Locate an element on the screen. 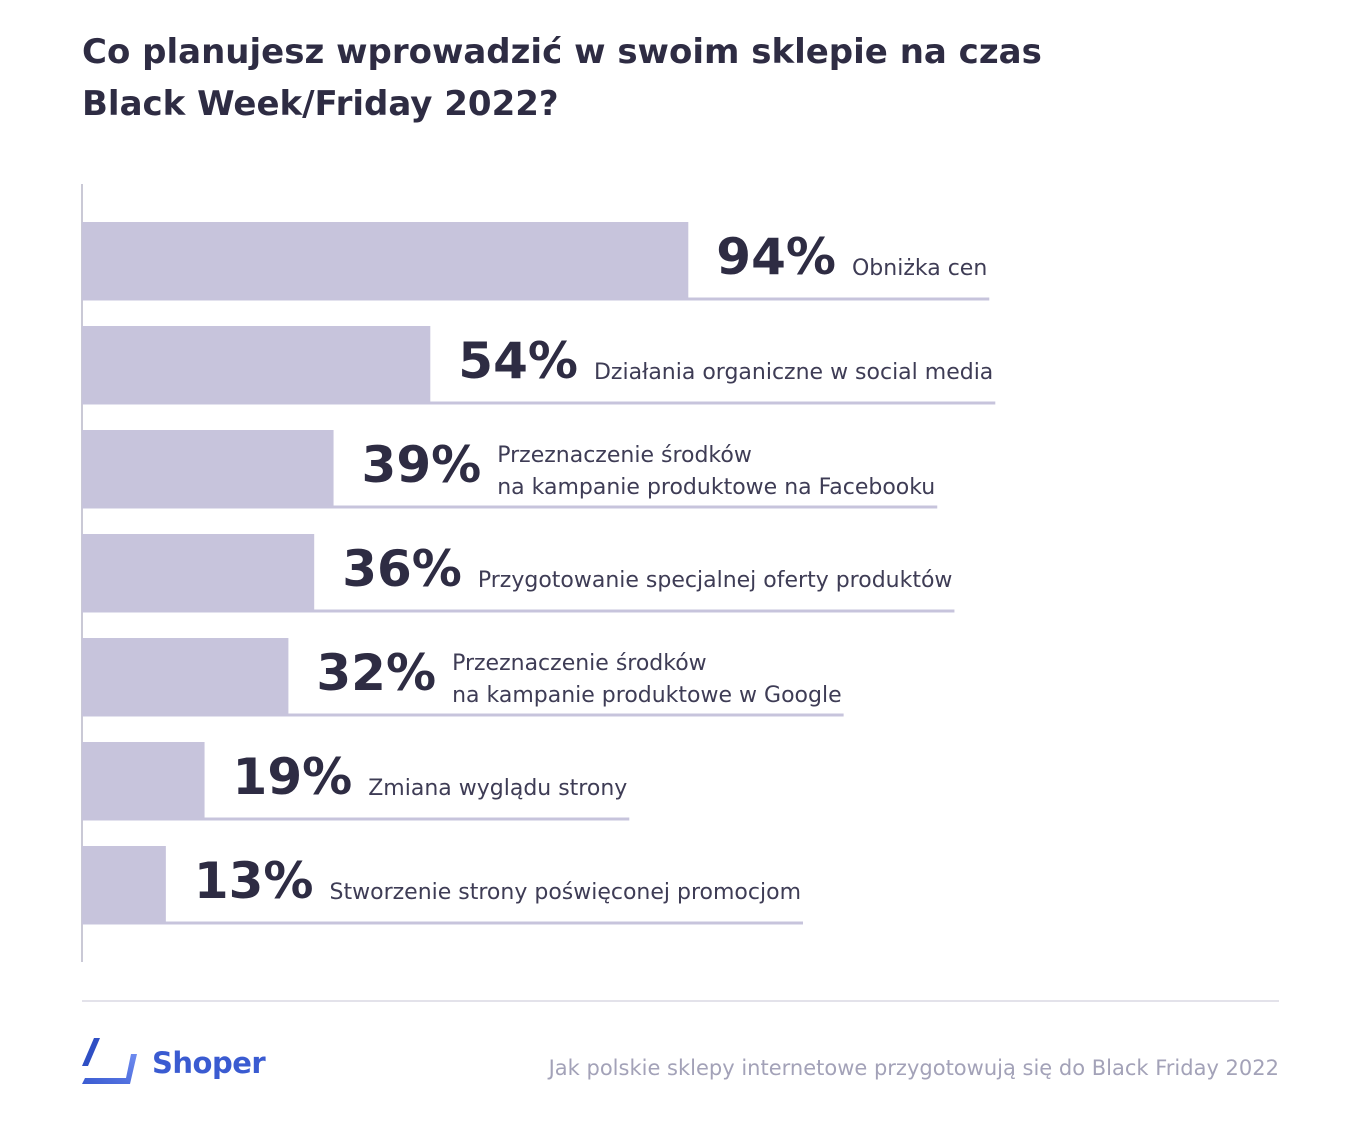 This screenshot has height=1124, width=1352. category-label: Zmiana wyglądu strony is located at coordinates (497, 788).